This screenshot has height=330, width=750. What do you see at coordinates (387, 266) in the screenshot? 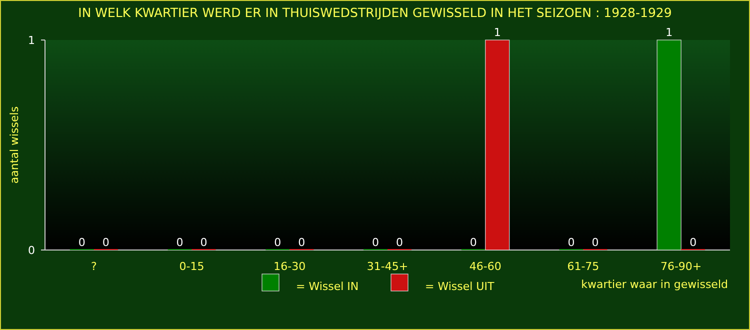
I see `x-tick-label: 31-45+` at bounding box center [387, 266].